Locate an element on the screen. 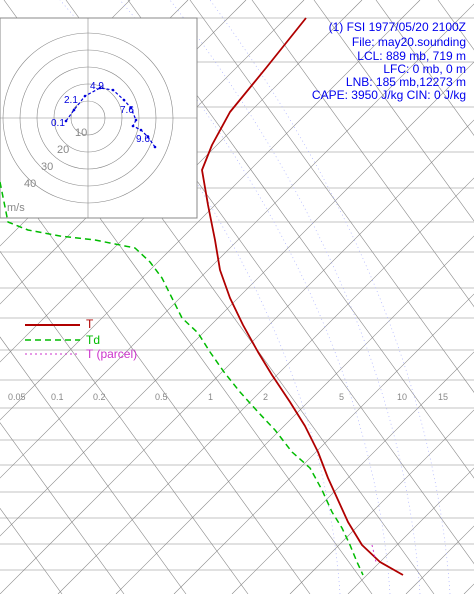 This screenshot has width=474, height=594. legend-t-label: T is located at coordinates (90, 324).